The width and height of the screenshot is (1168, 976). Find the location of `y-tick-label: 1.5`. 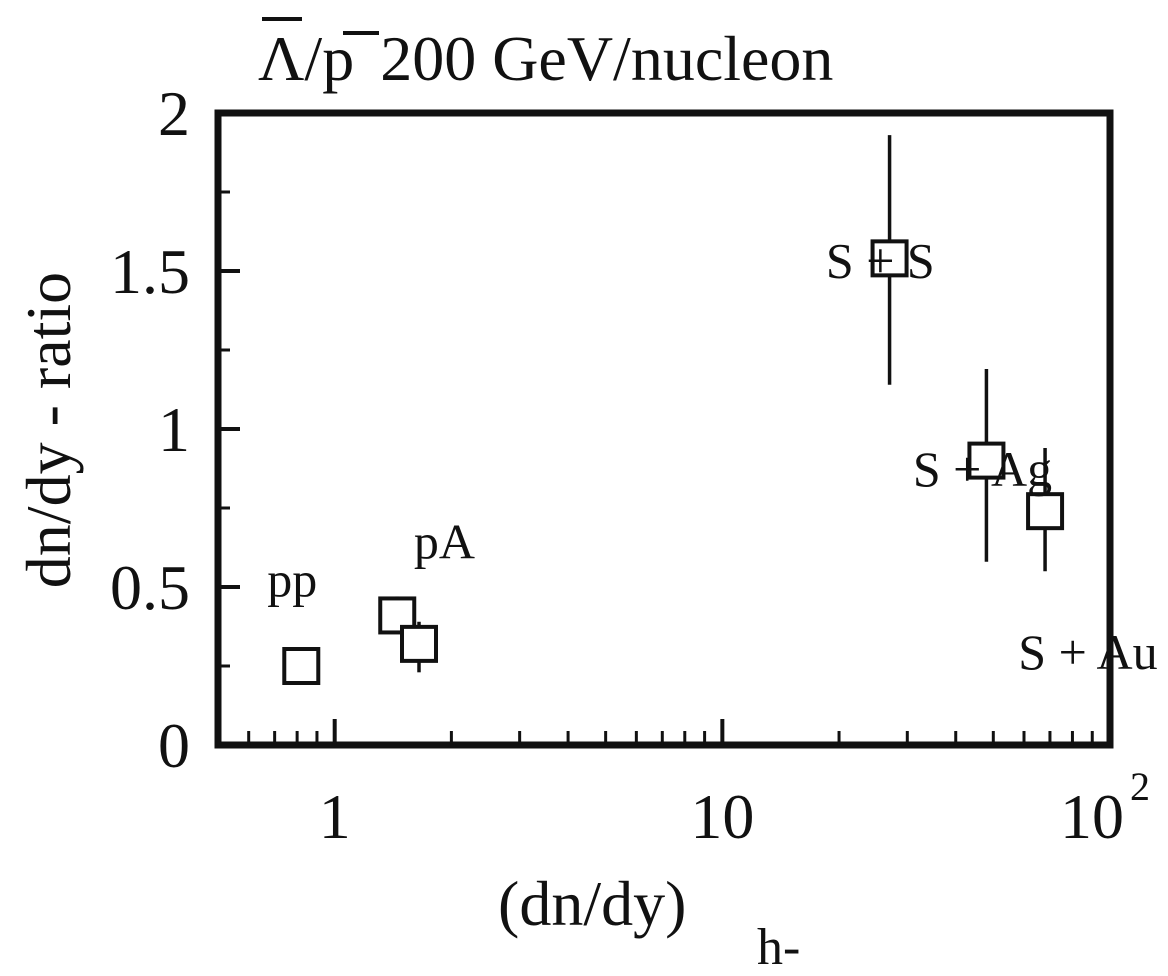

y-tick-label: 1.5 is located at coordinates (150, 271).